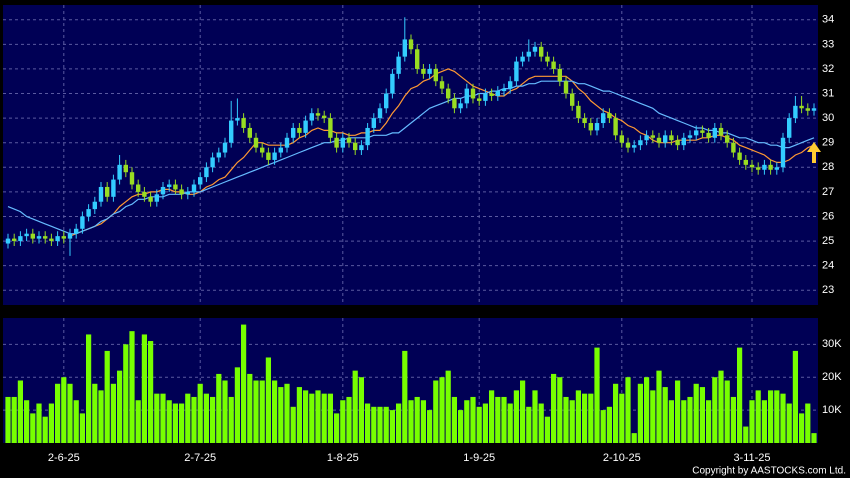  What do you see at coordinates (828, 143) in the screenshot?
I see `y-tick-label: 29` at bounding box center [828, 143].